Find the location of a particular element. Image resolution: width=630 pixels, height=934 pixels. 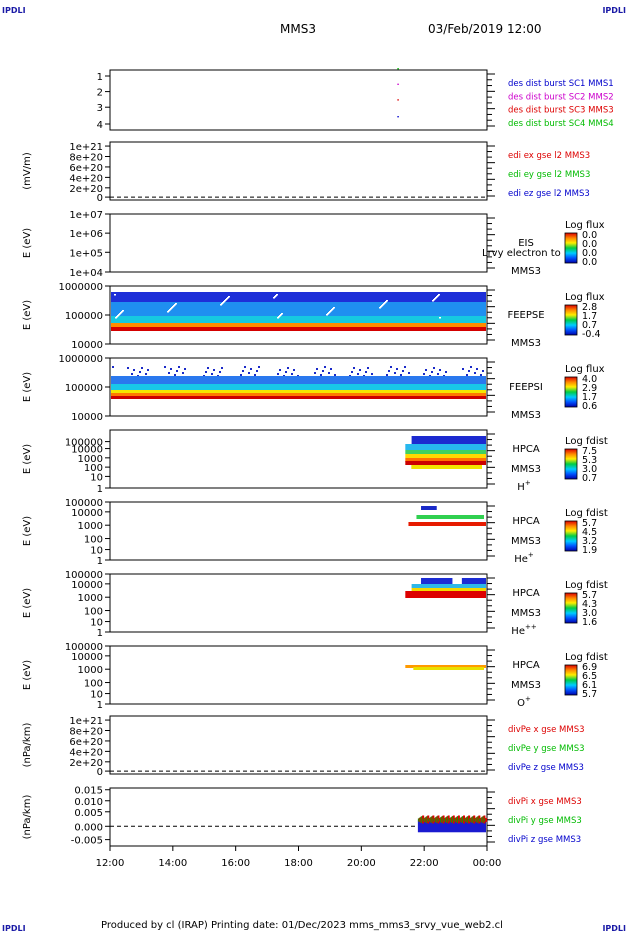

instrument-label: HPCA is located at coordinates (526, 665).